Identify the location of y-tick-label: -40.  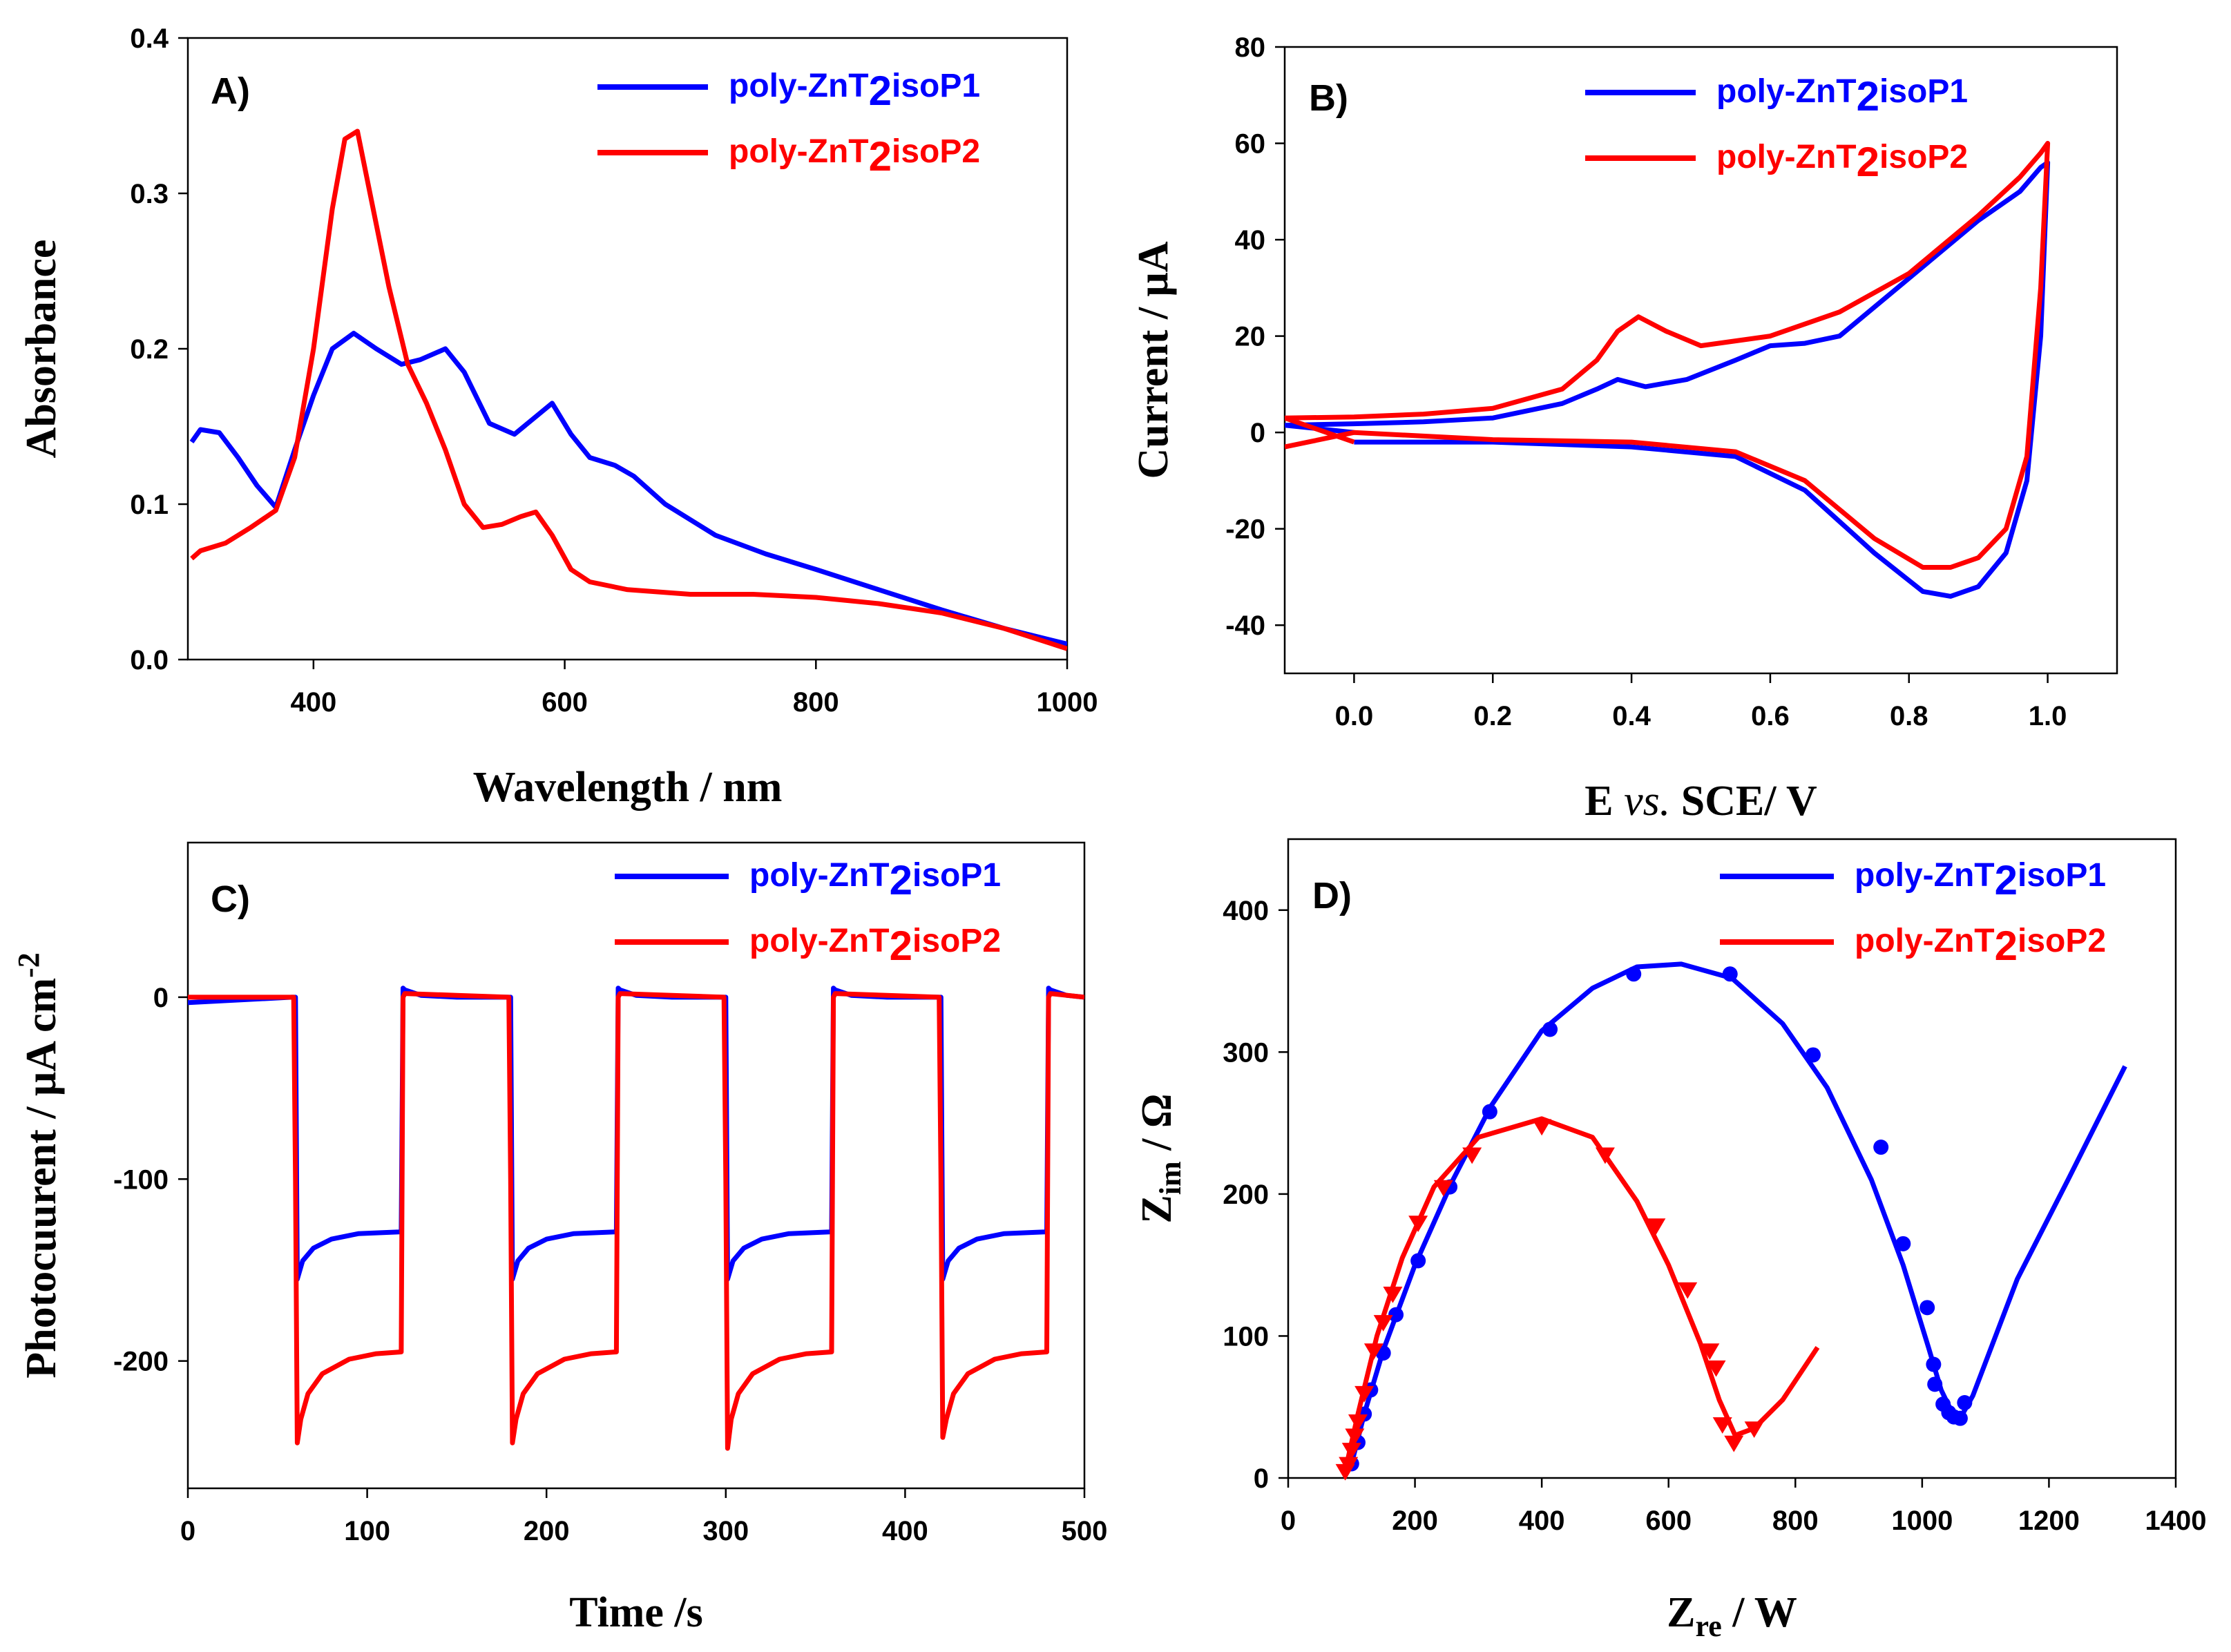
(1245, 626).